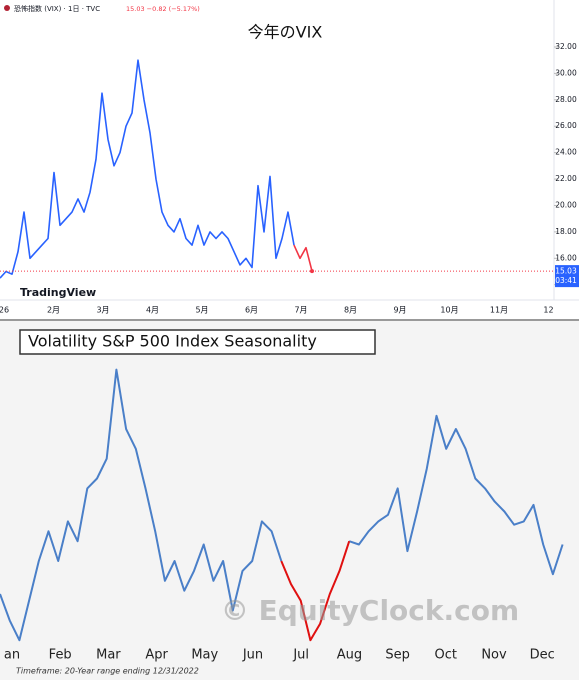 The height and width of the screenshot is (680, 579). What do you see at coordinates (566, 46) in the screenshot?
I see `y-tick-label: 32.00` at bounding box center [566, 46].